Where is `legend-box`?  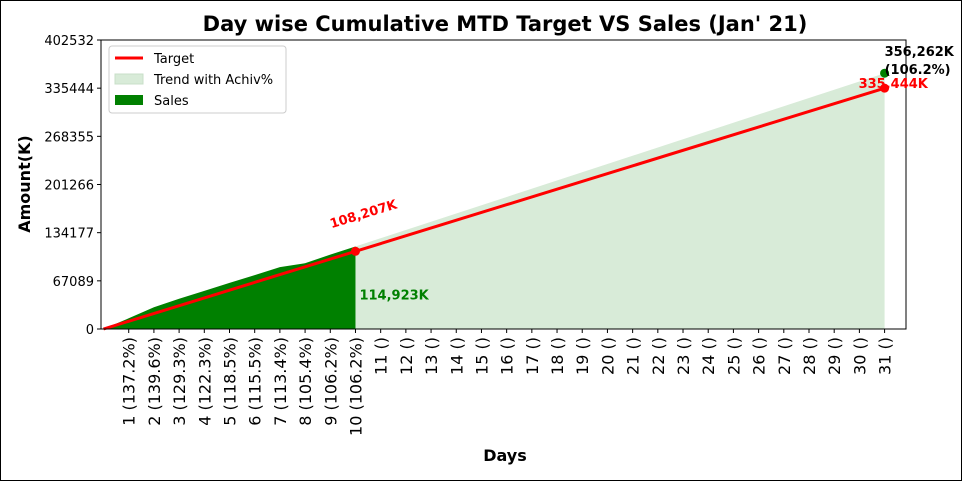
legend-box is located at coordinates (197, 79).